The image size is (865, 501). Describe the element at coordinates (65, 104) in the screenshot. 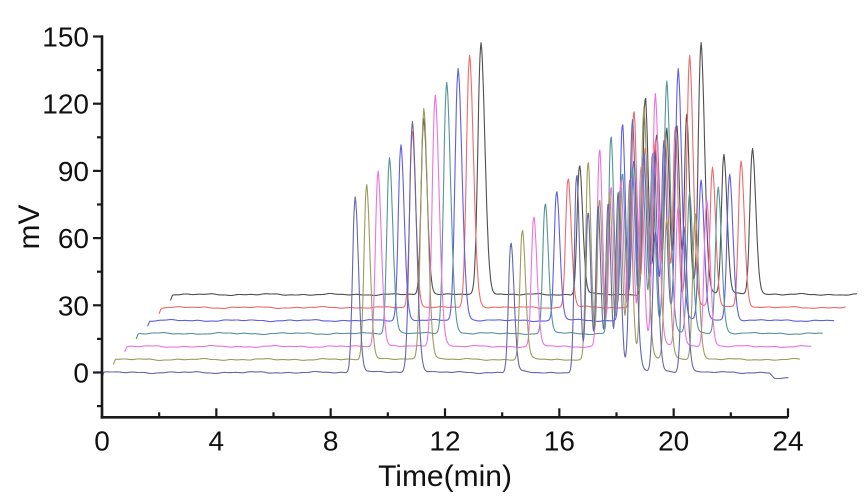

I see `y-tick-label: 120` at that location.